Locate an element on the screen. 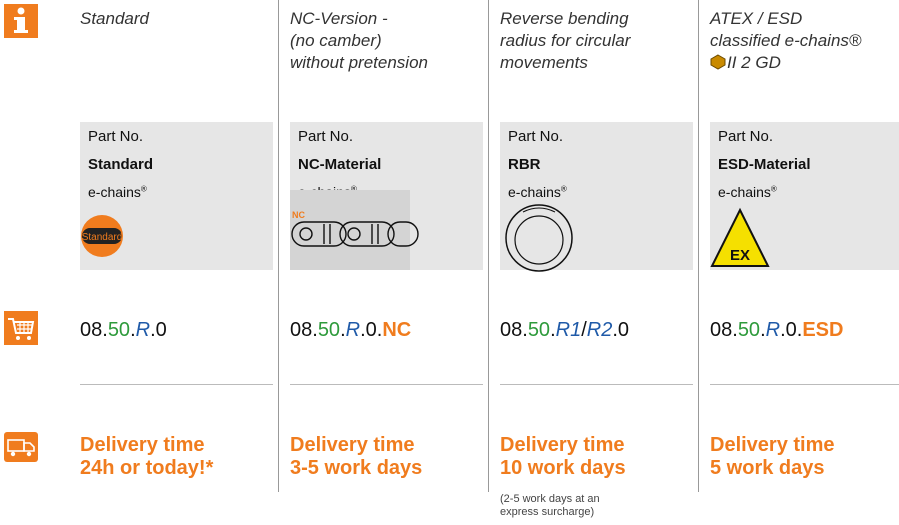 This screenshot has width=899, height=525. heading-line: classified e-chains® is located at coordinates (804, 41).